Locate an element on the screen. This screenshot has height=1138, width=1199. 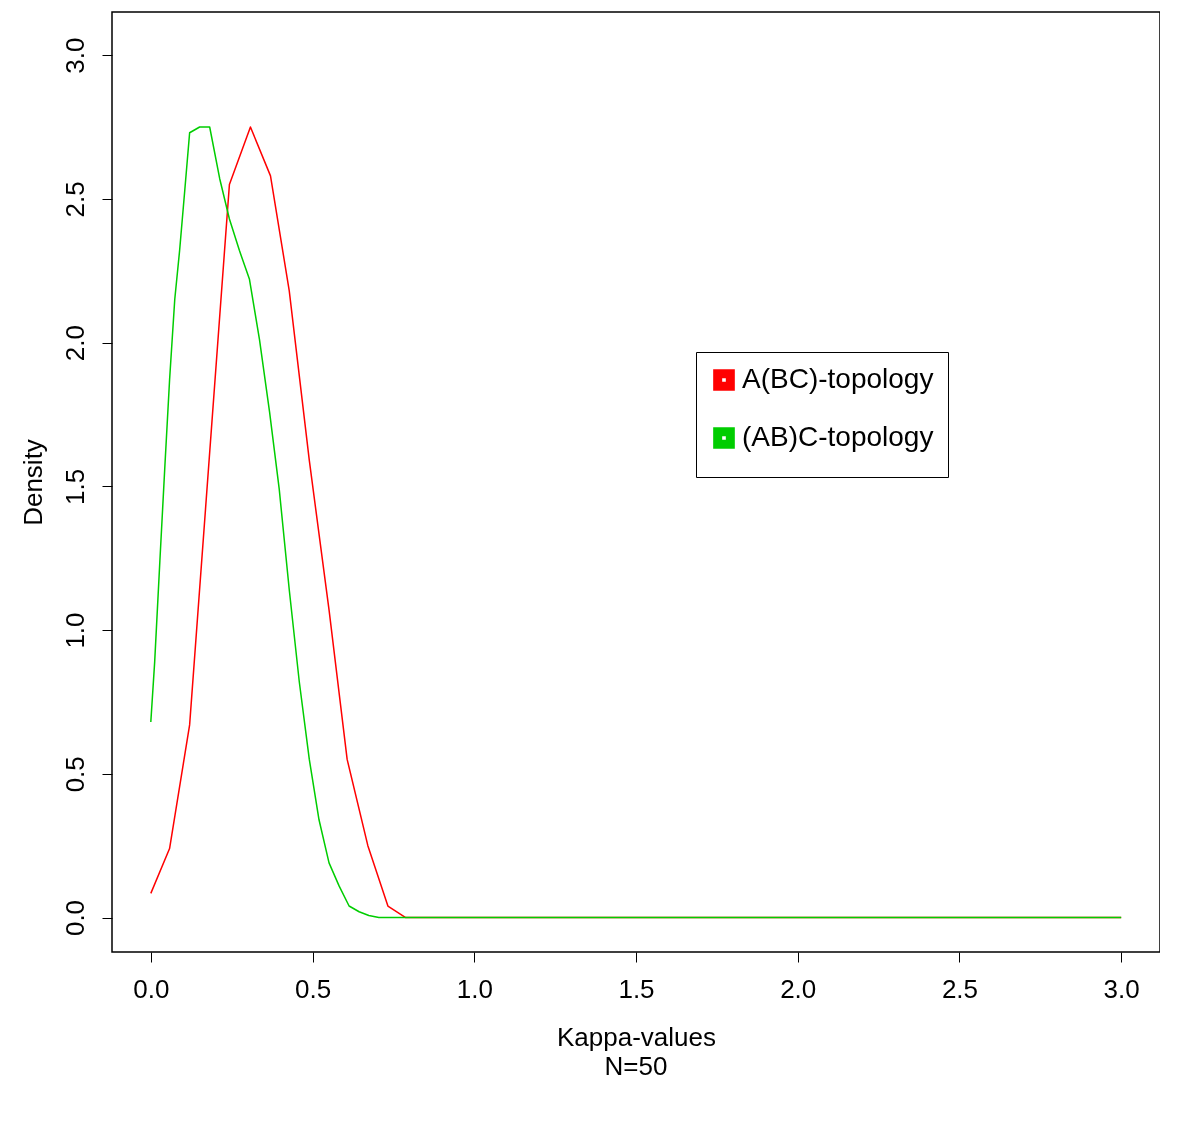
legend-label: (AB)C-topology is located at coordinates (838, 436).